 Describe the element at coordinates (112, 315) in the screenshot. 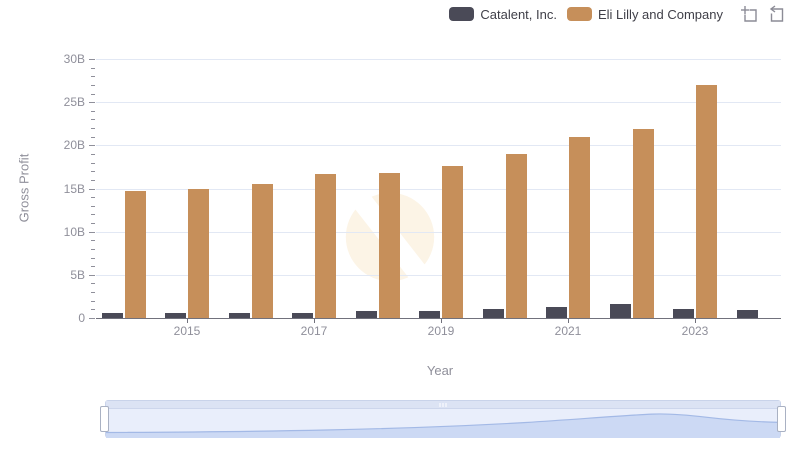

I see `bar-catalent-2014` at that location.